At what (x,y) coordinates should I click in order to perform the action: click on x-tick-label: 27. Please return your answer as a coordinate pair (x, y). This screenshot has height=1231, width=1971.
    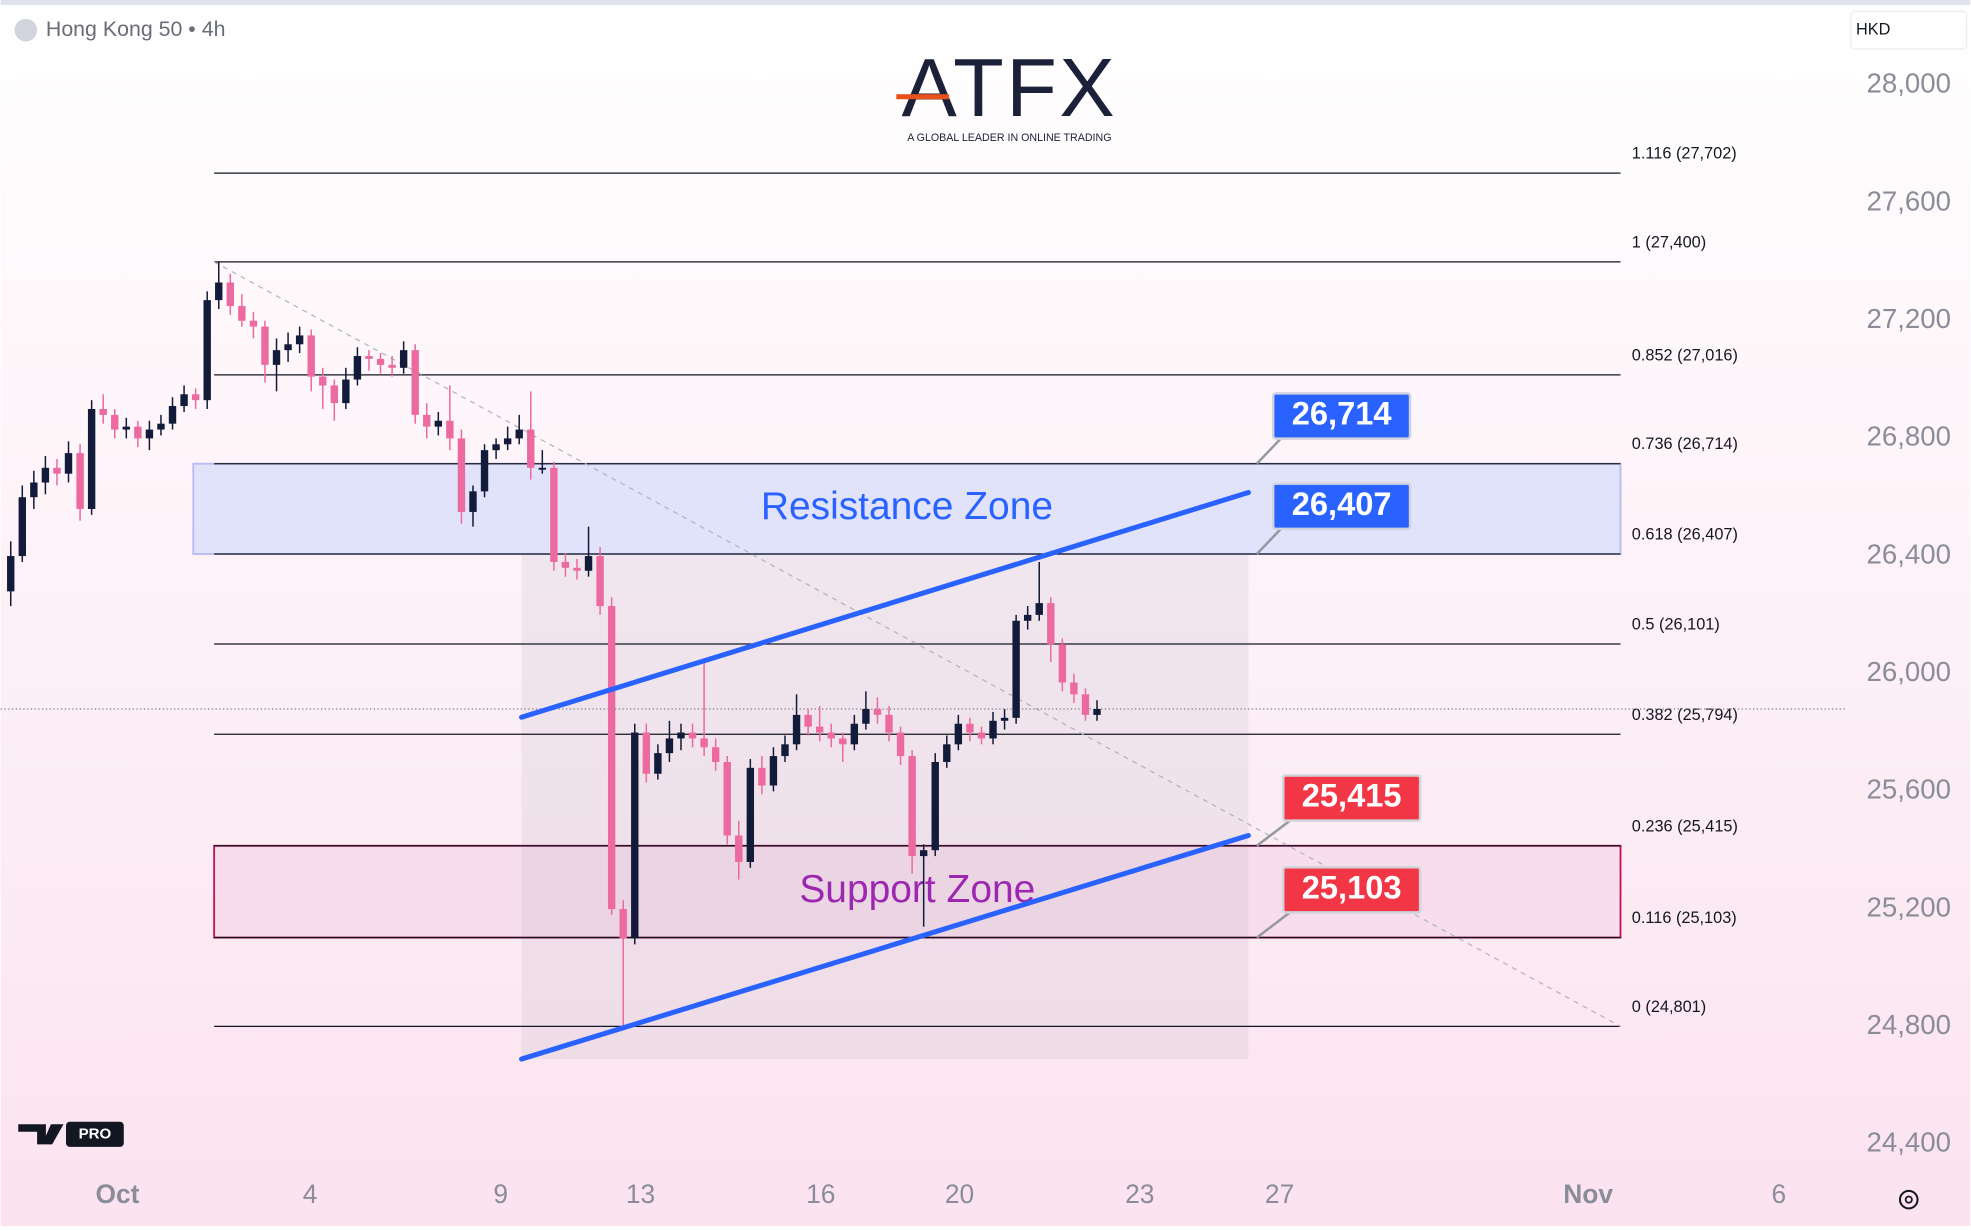
    Looking at the image, I should click on (1279, 1194).